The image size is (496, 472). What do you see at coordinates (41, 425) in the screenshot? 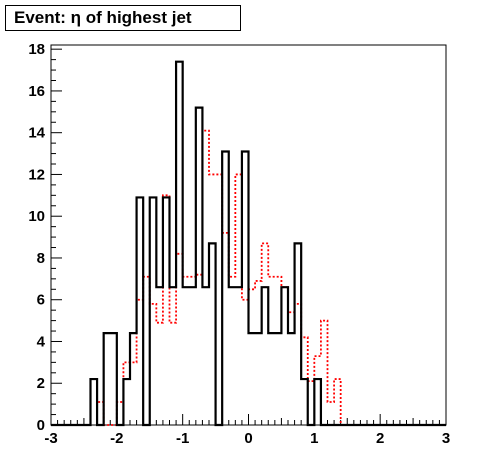
I see `y-tick-label: 0` at bounding box center [41, 425].